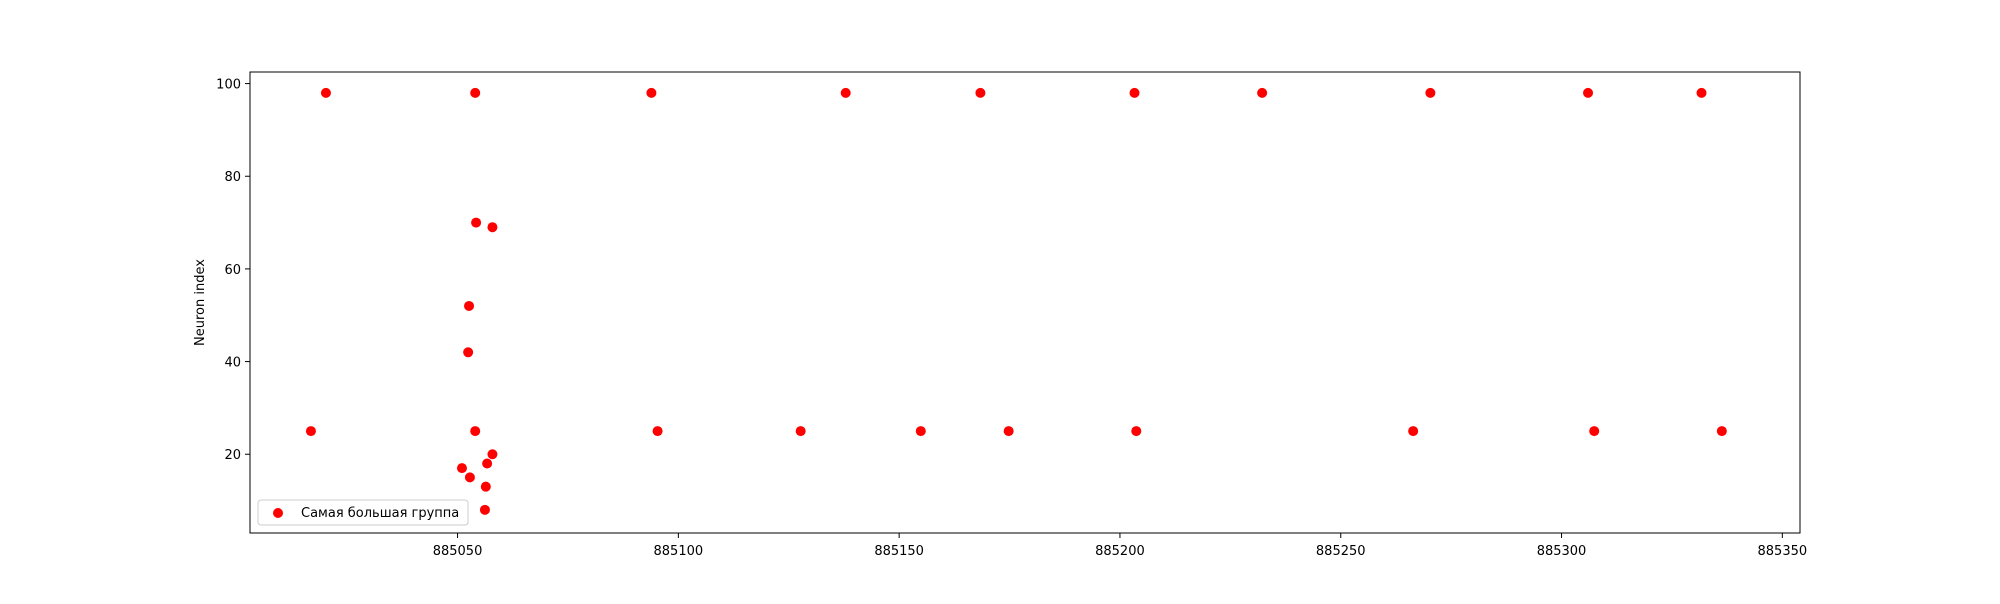  Describe the element at coordinates (228, 85) in the screenshot. I see `y-tick-label: 100` at that location.